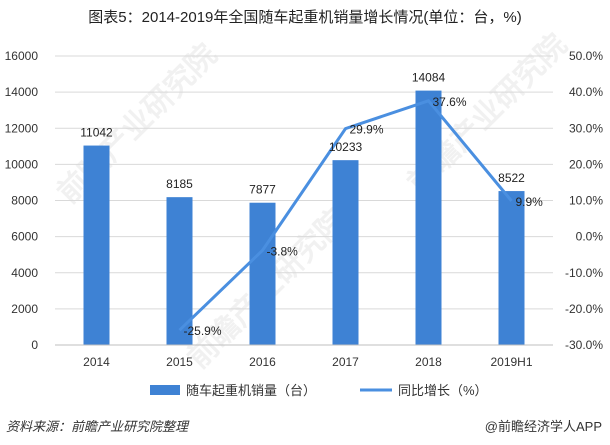 Image resolution: width=610 pixels, height=445 pixels. Describe the element at coordinates (22, 92) in the screenshot. I see `y-left-tick-label: 14000` at that location.